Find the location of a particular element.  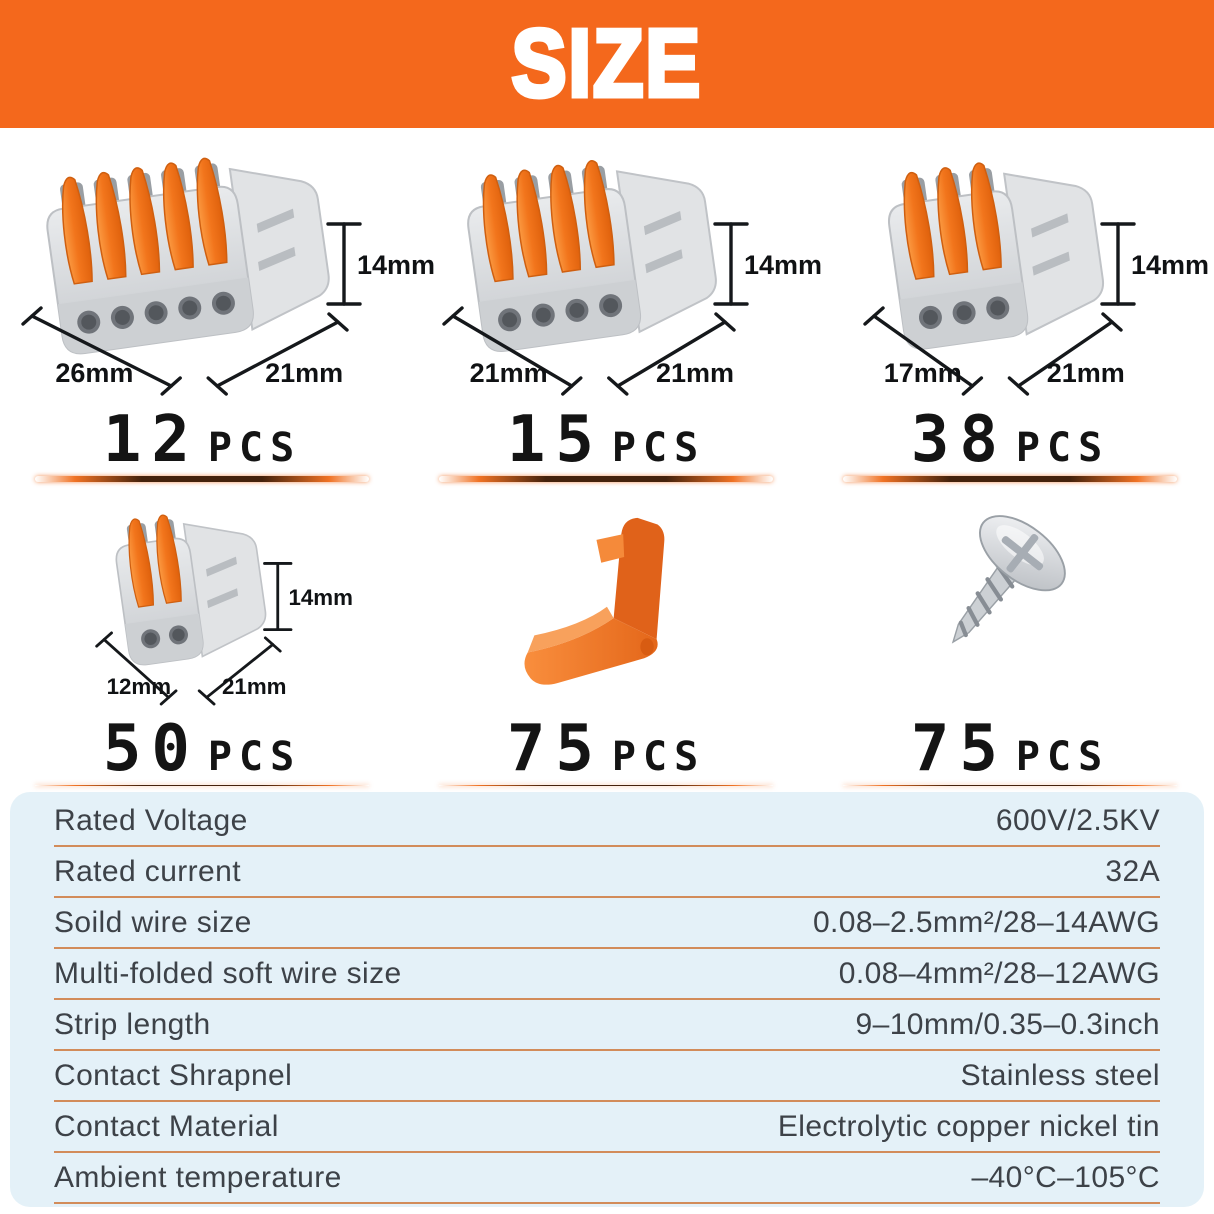

connector-3port-image: 17mm 21mm 14mm is located at coordinates (1010, 270).